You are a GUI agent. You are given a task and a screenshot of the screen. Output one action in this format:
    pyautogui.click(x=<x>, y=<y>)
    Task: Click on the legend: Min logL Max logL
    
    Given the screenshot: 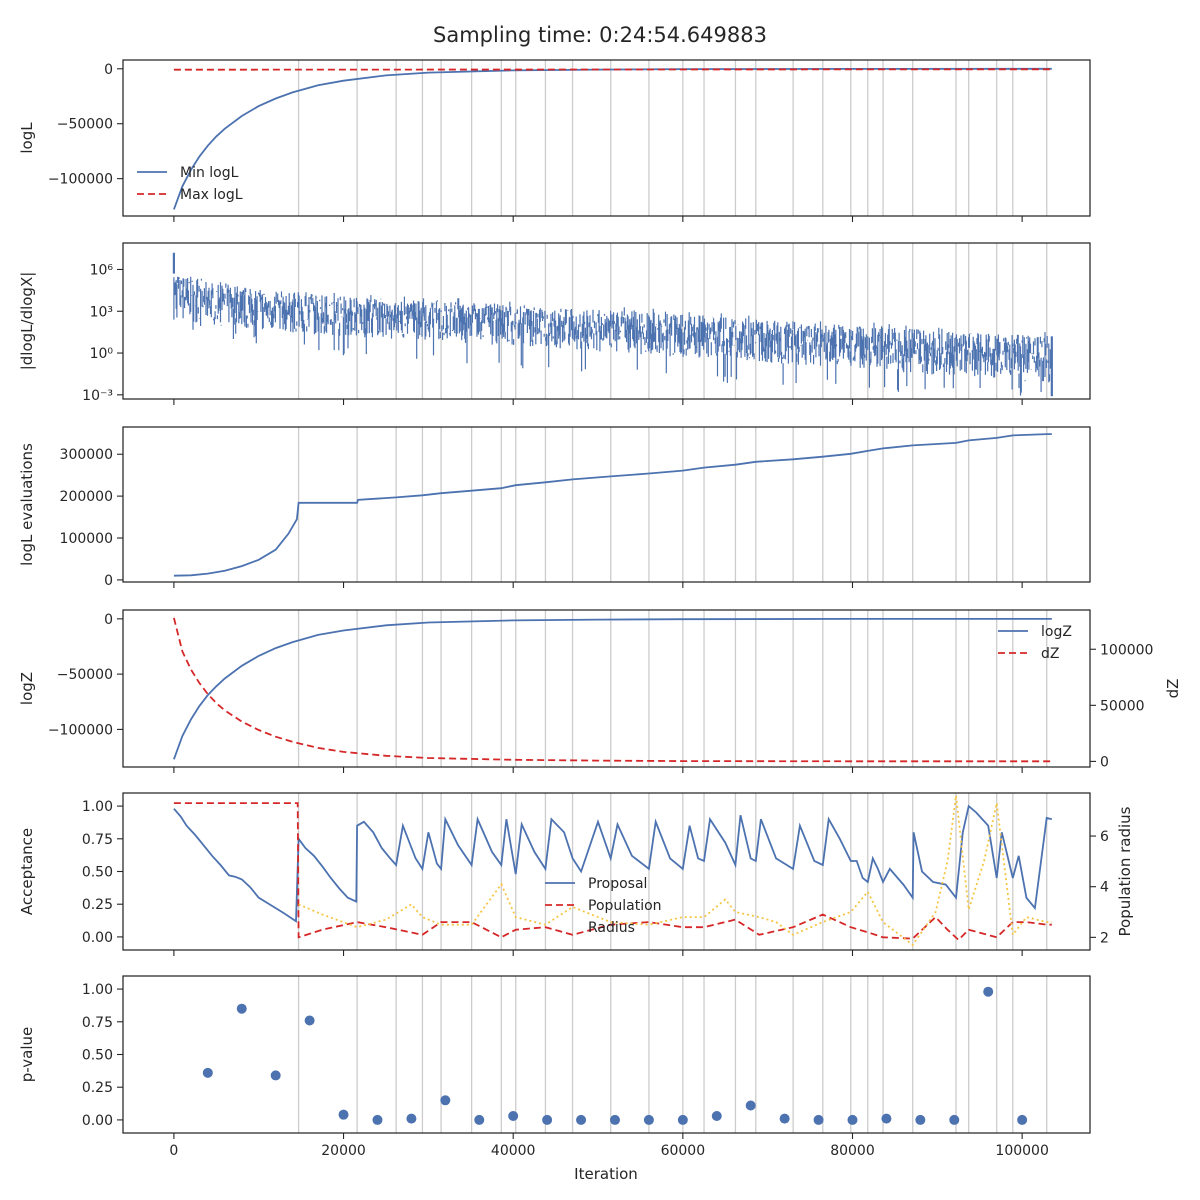 What is the action you would take?
    pyautogui.click(x=190, y=184)
    